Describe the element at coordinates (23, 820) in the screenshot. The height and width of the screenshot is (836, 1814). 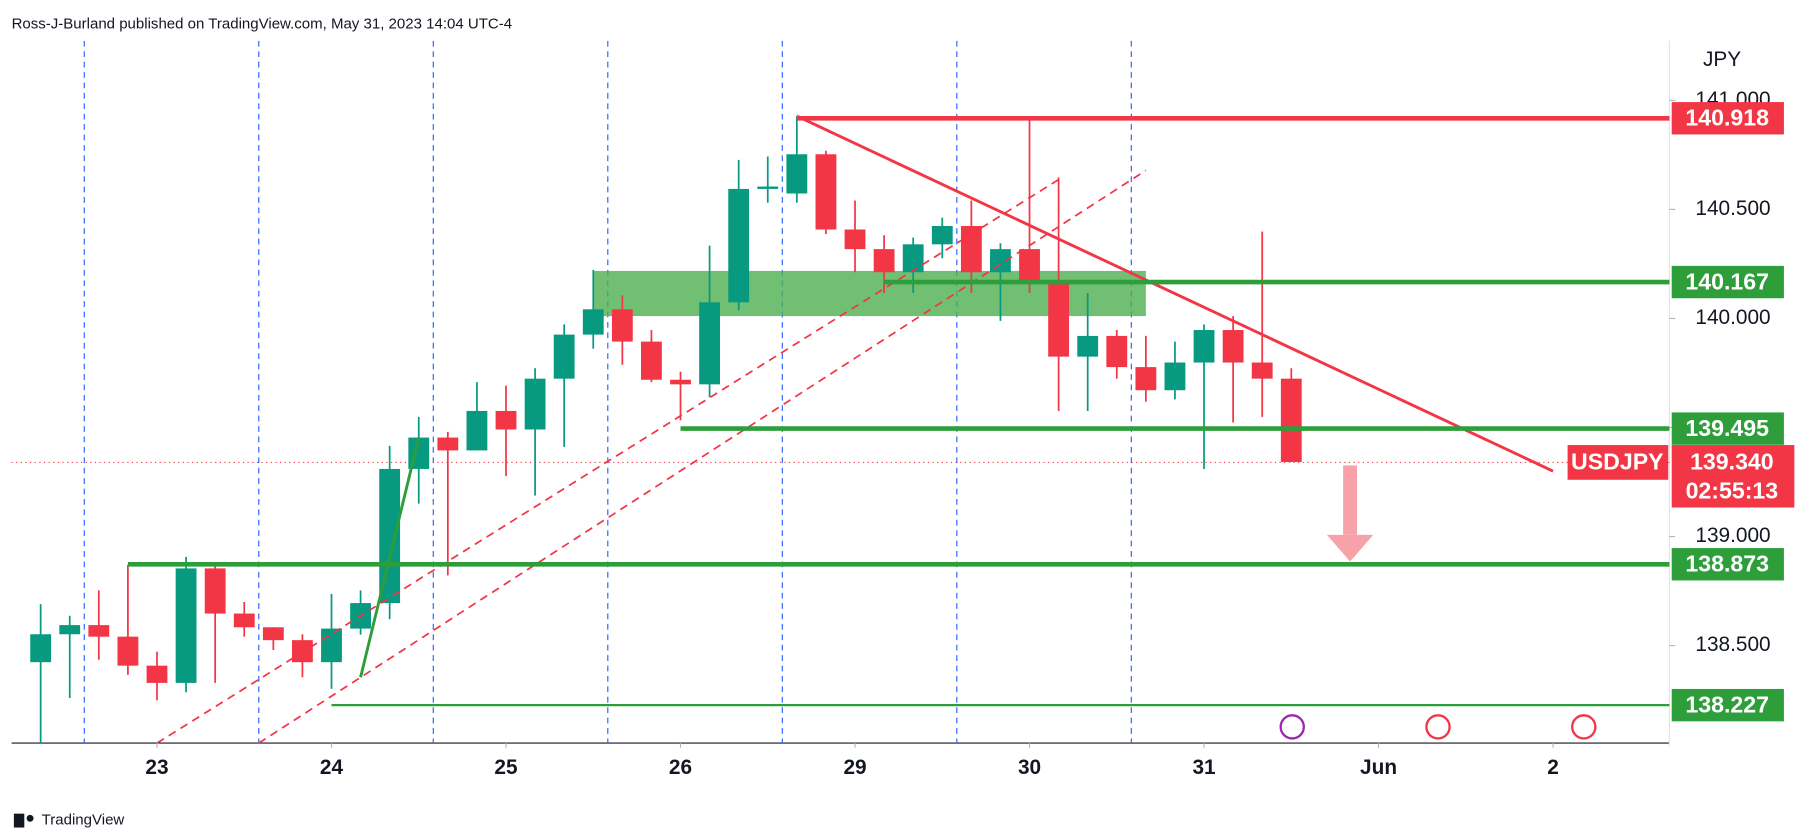
I see `logo` at that location.